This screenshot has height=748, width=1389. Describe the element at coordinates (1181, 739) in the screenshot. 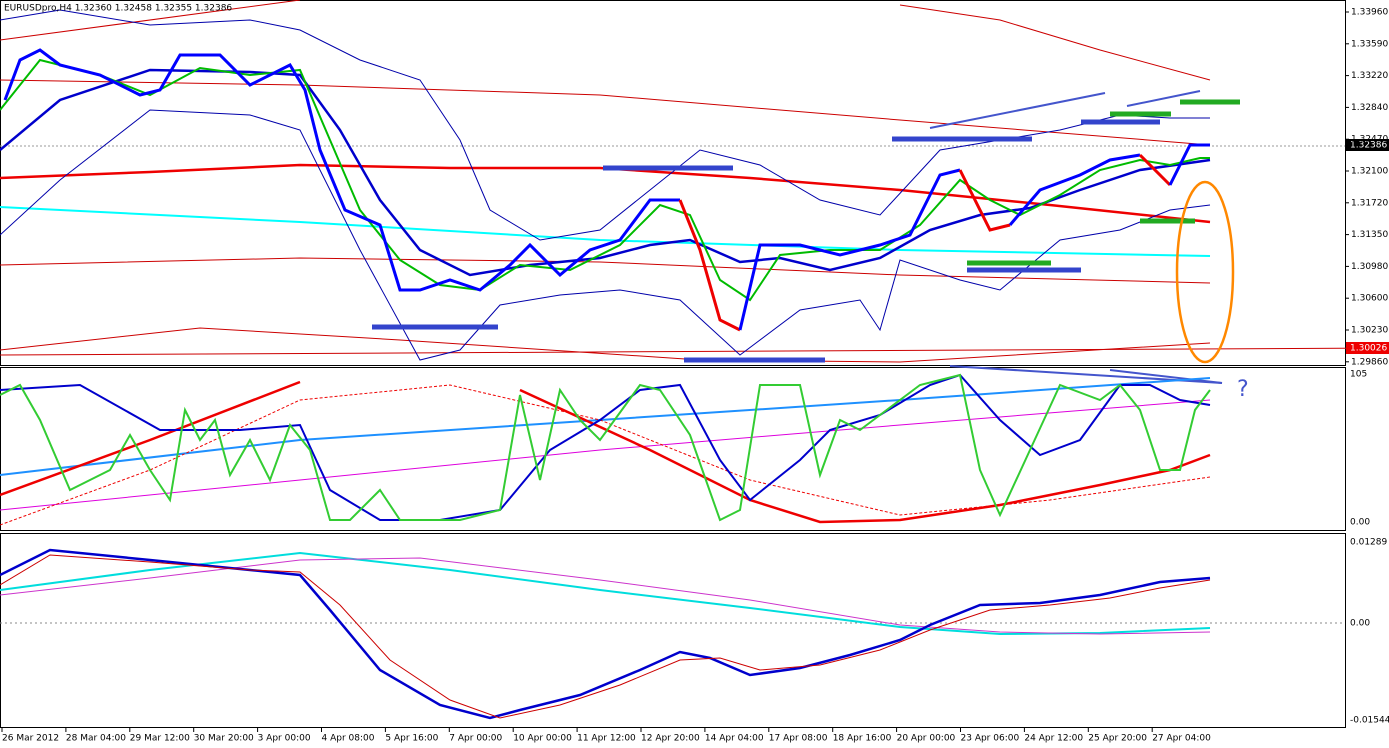

I see `time-label: 27 Apr 04:00` at that location.